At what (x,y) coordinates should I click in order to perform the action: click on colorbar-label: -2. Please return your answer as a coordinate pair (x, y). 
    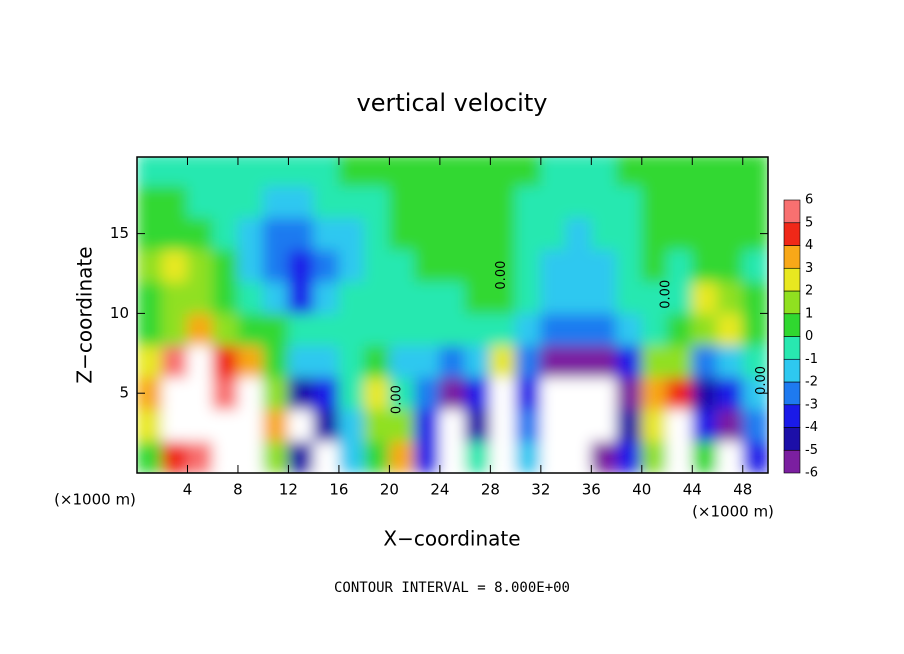
    Looking at the image, I should click on (811, 382).